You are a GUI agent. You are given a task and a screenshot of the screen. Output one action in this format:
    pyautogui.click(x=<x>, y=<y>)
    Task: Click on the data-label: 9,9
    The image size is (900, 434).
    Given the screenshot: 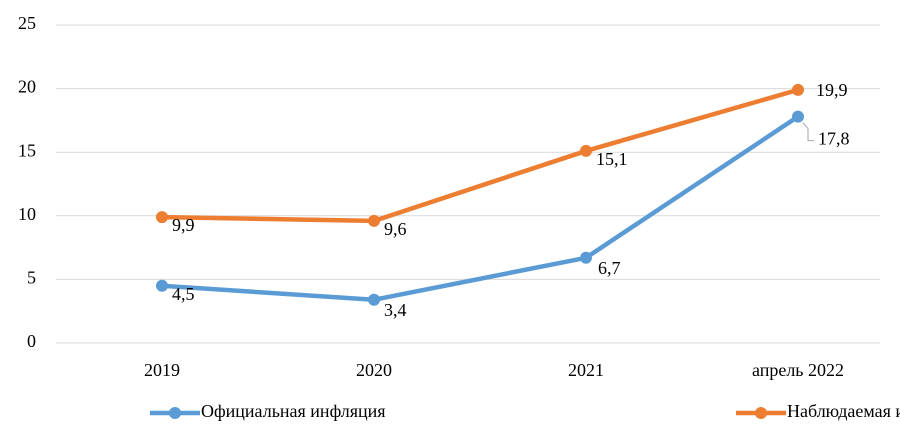 What is the action you would take?
    pyautogui.click(x=183, y=225)
    